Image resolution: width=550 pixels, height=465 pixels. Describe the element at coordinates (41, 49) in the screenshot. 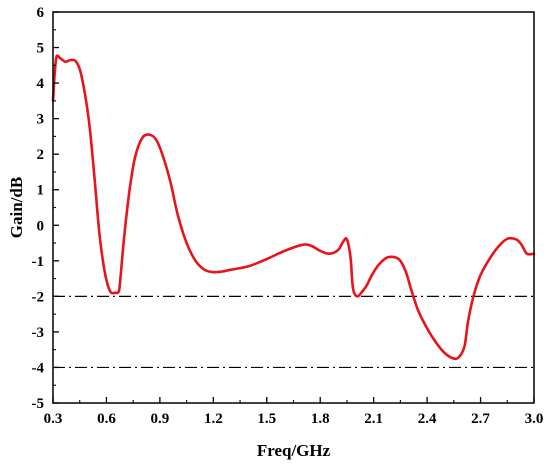

I see `y-tick-label: 5` at that location.